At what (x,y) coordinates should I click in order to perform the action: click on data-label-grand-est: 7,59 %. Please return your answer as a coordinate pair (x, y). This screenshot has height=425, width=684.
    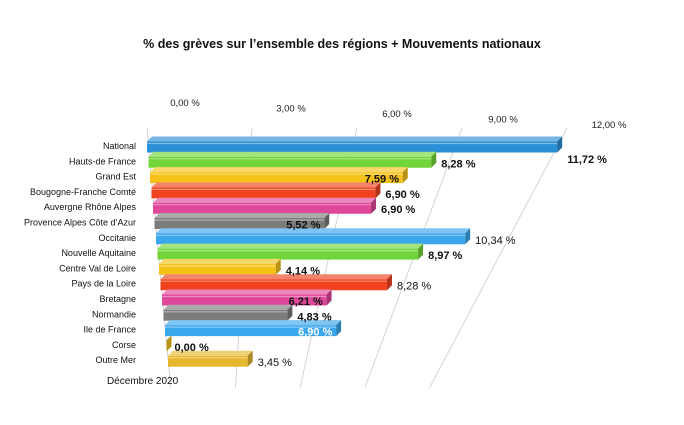
    Looking at the image, I should click on (382, 180).